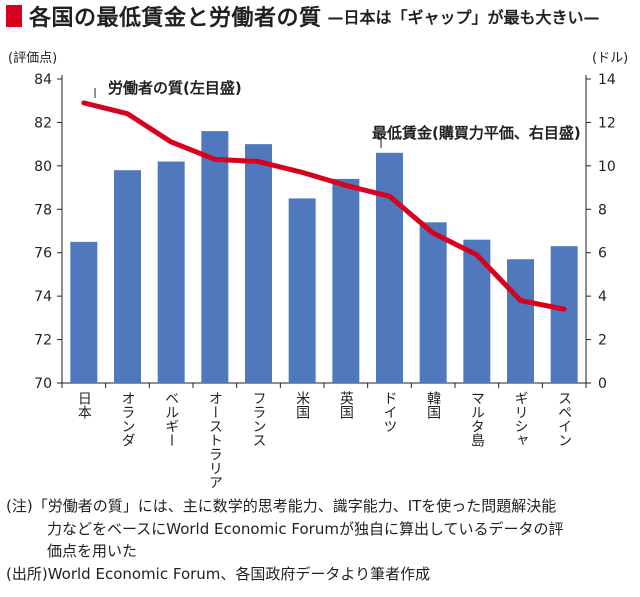  What do you see at coordinates (43, 384) in the screenshot?
I see `left-tick-label: 70` at bounding box center [43, 384].